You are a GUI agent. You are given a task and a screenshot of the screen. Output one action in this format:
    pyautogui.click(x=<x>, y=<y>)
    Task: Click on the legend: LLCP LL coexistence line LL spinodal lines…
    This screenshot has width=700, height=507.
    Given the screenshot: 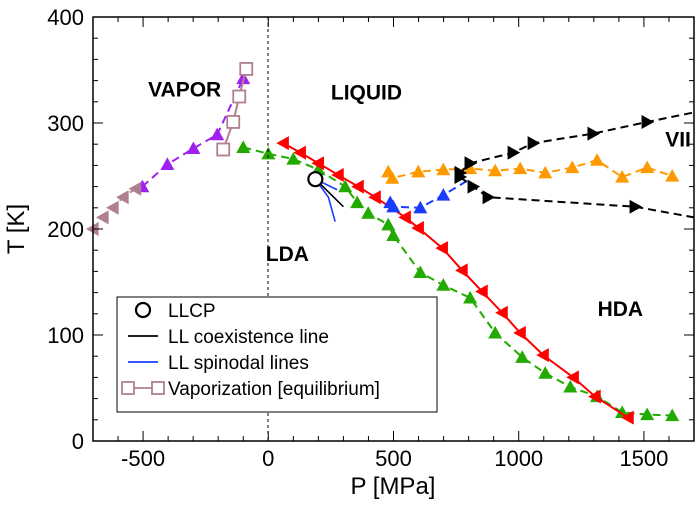 What is the action you would take?
    pyautogui.click(x=277, y=354)
    